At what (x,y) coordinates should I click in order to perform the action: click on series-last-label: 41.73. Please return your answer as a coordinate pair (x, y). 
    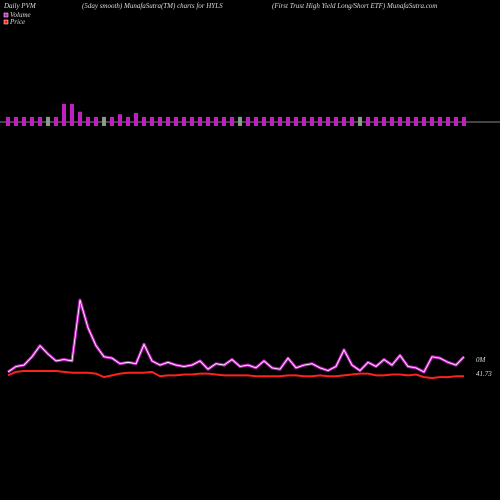
    Looking at the image, I should click on (484, 374).